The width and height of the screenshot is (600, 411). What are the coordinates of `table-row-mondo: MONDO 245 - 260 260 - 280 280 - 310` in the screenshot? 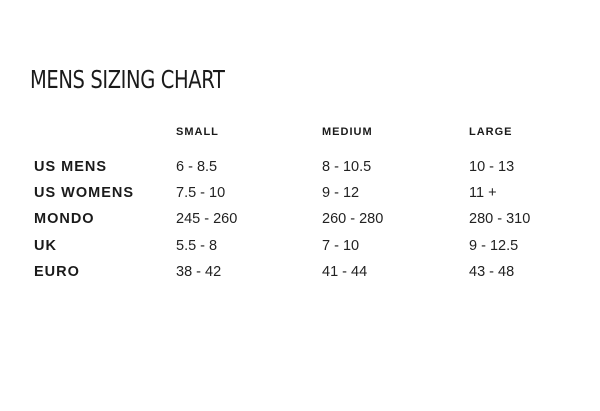 It's located at (300, 219).